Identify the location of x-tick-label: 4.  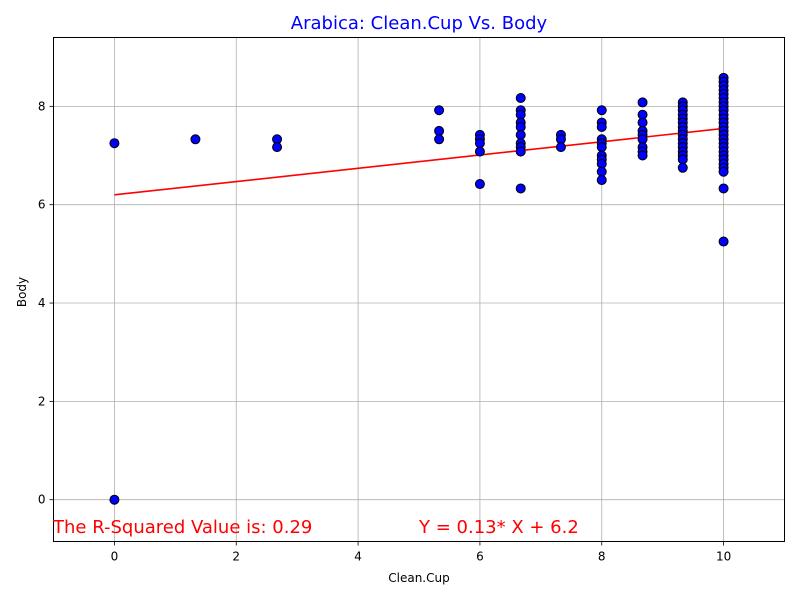
(358, 557).